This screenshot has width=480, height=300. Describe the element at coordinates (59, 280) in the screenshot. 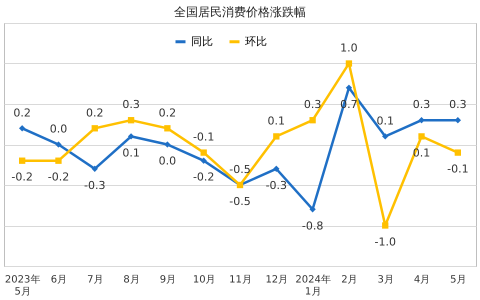

I see `x-tick-label: 6月` at that location.